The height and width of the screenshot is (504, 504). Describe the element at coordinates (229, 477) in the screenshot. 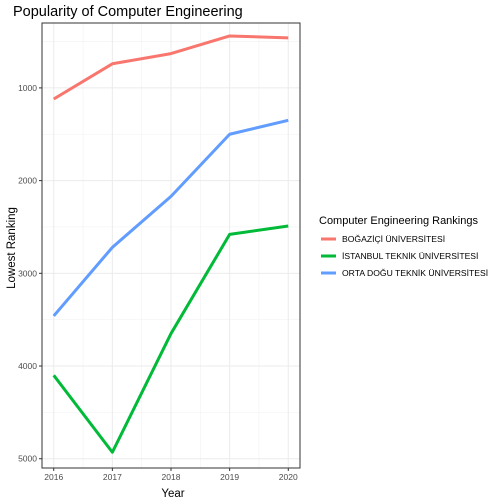

I see `x-tick-label: 2019` at that location.